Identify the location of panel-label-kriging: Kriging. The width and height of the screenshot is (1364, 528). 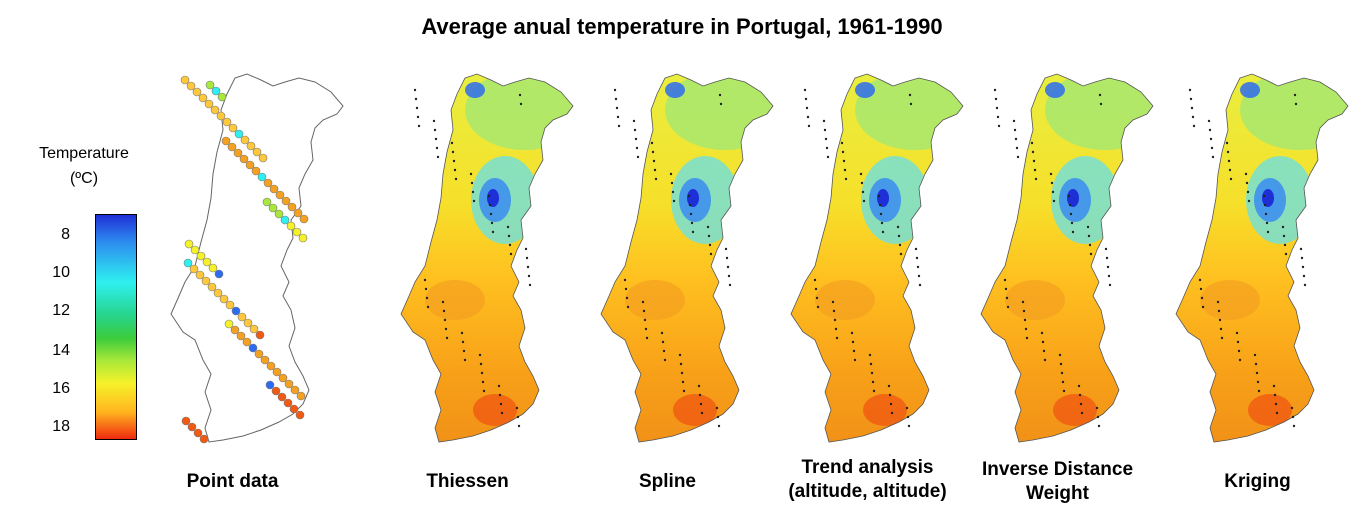
(1257, 482).